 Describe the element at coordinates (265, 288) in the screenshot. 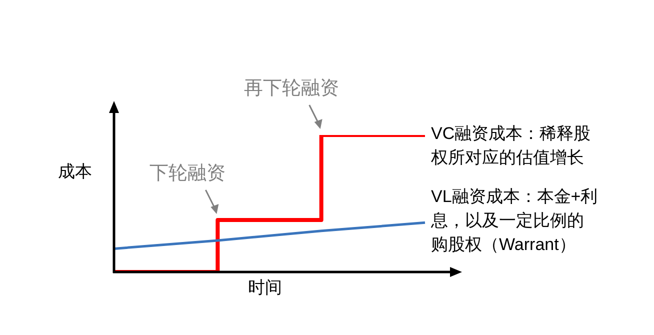

I see `x-axis-title: 时间` at that location.